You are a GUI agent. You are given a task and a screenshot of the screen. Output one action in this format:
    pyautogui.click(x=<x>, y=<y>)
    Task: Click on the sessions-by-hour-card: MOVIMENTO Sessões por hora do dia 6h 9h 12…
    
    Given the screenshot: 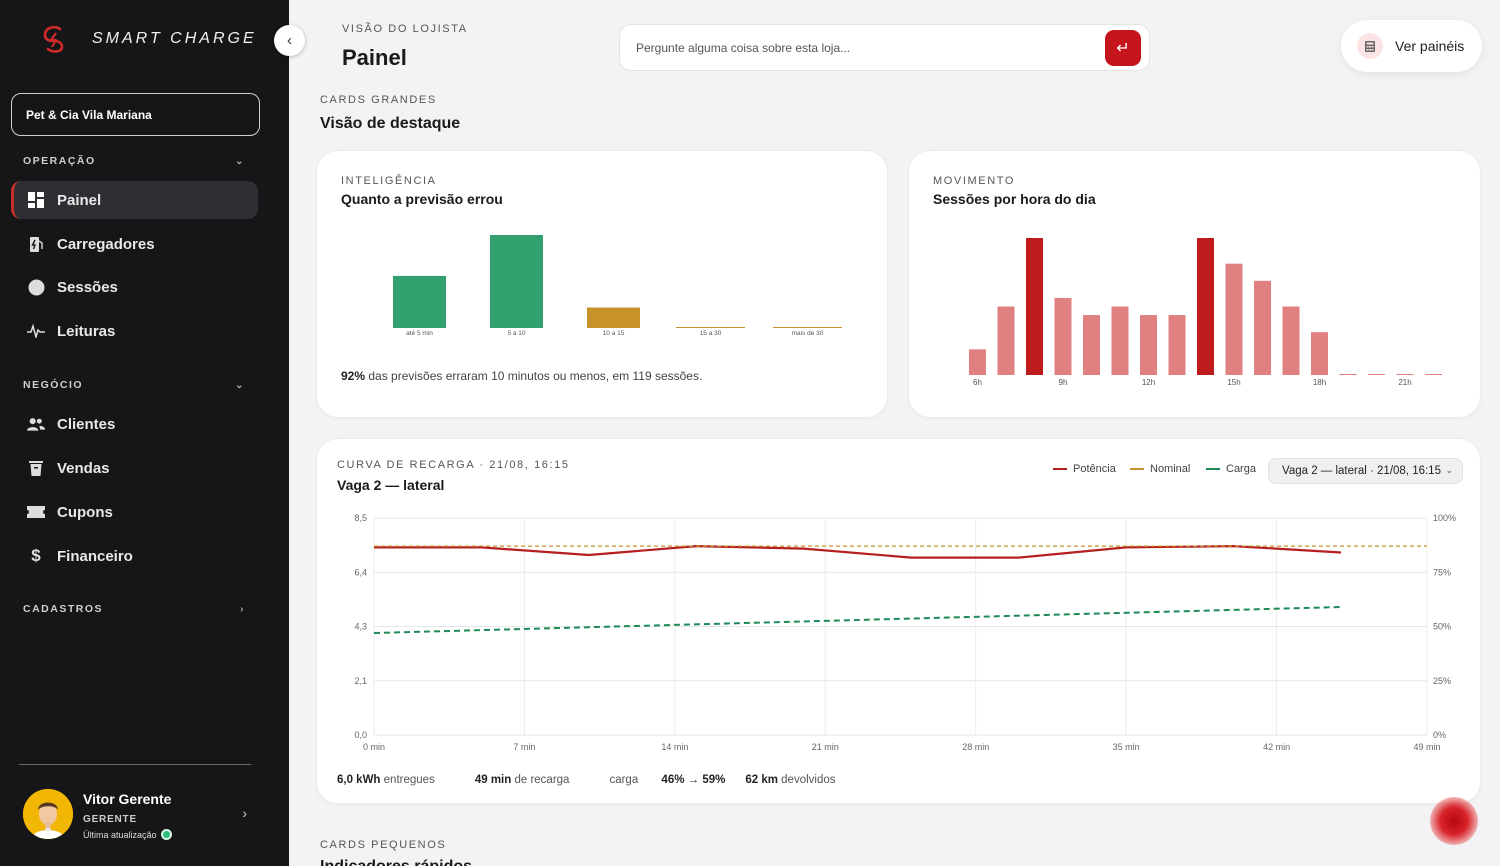 What is the action you would take?
    pyautogui.click(x=1194, y=284)
    